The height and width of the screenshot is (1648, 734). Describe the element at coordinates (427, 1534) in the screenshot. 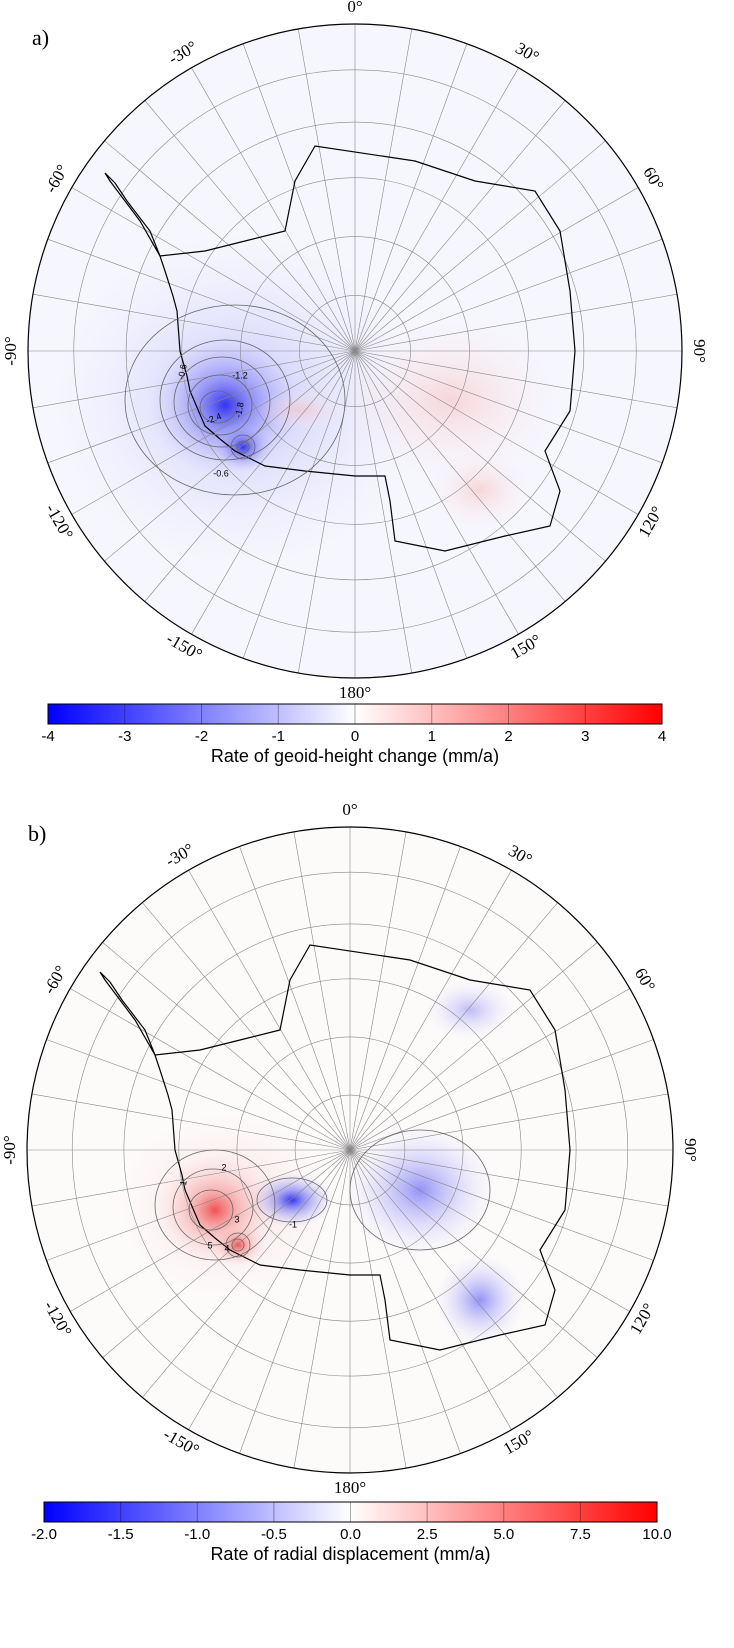

I see `colorbar-tick-label: 2.5` at that location.